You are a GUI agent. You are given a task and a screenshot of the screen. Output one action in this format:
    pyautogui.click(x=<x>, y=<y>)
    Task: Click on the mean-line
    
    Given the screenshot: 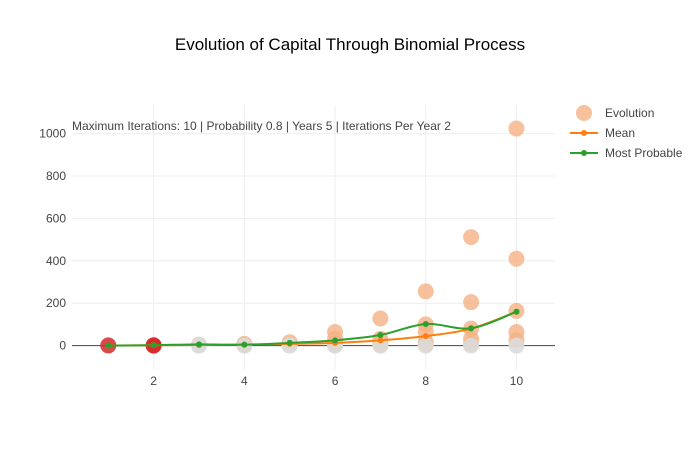 What is the action you would take?
    pyautogui.click(x=312, y=328)
    